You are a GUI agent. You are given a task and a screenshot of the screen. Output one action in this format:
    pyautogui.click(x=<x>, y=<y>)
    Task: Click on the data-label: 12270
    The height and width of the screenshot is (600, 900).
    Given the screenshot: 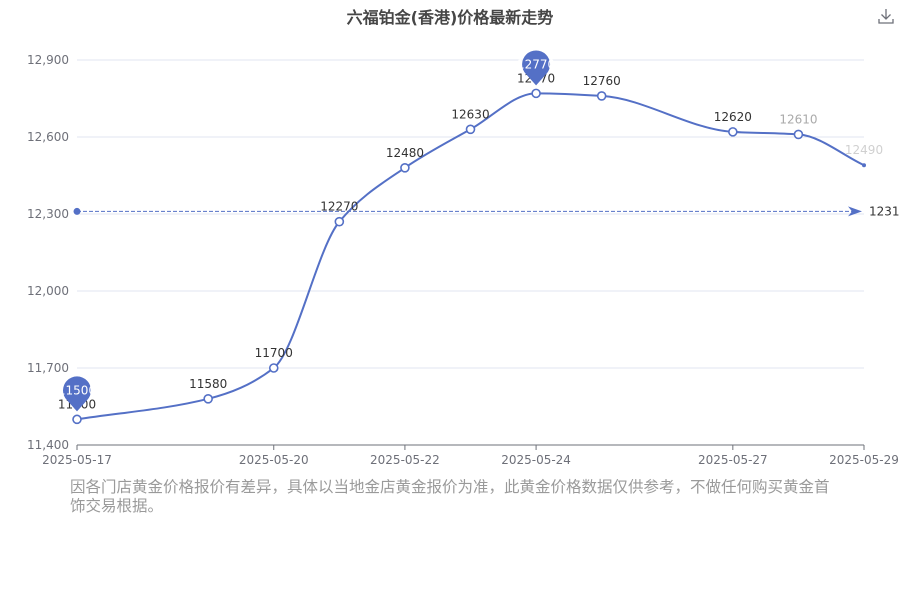 What is the action you would take?
    pyautogui.click(x=339, y=207)
    